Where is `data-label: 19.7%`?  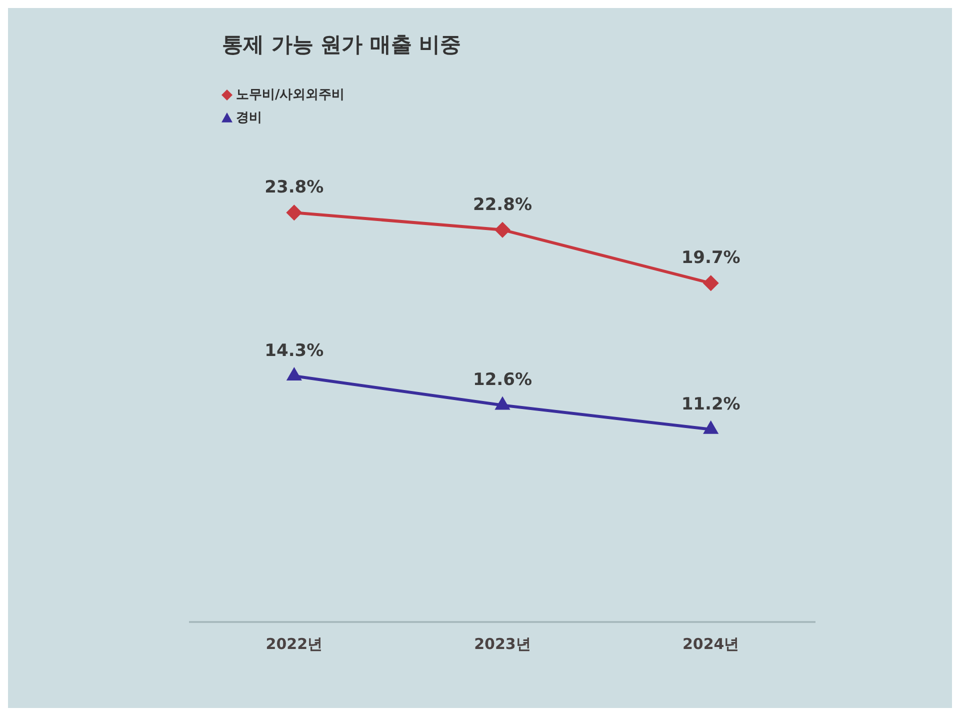 data-label: 19.7% is located at coordinates (710, 258).